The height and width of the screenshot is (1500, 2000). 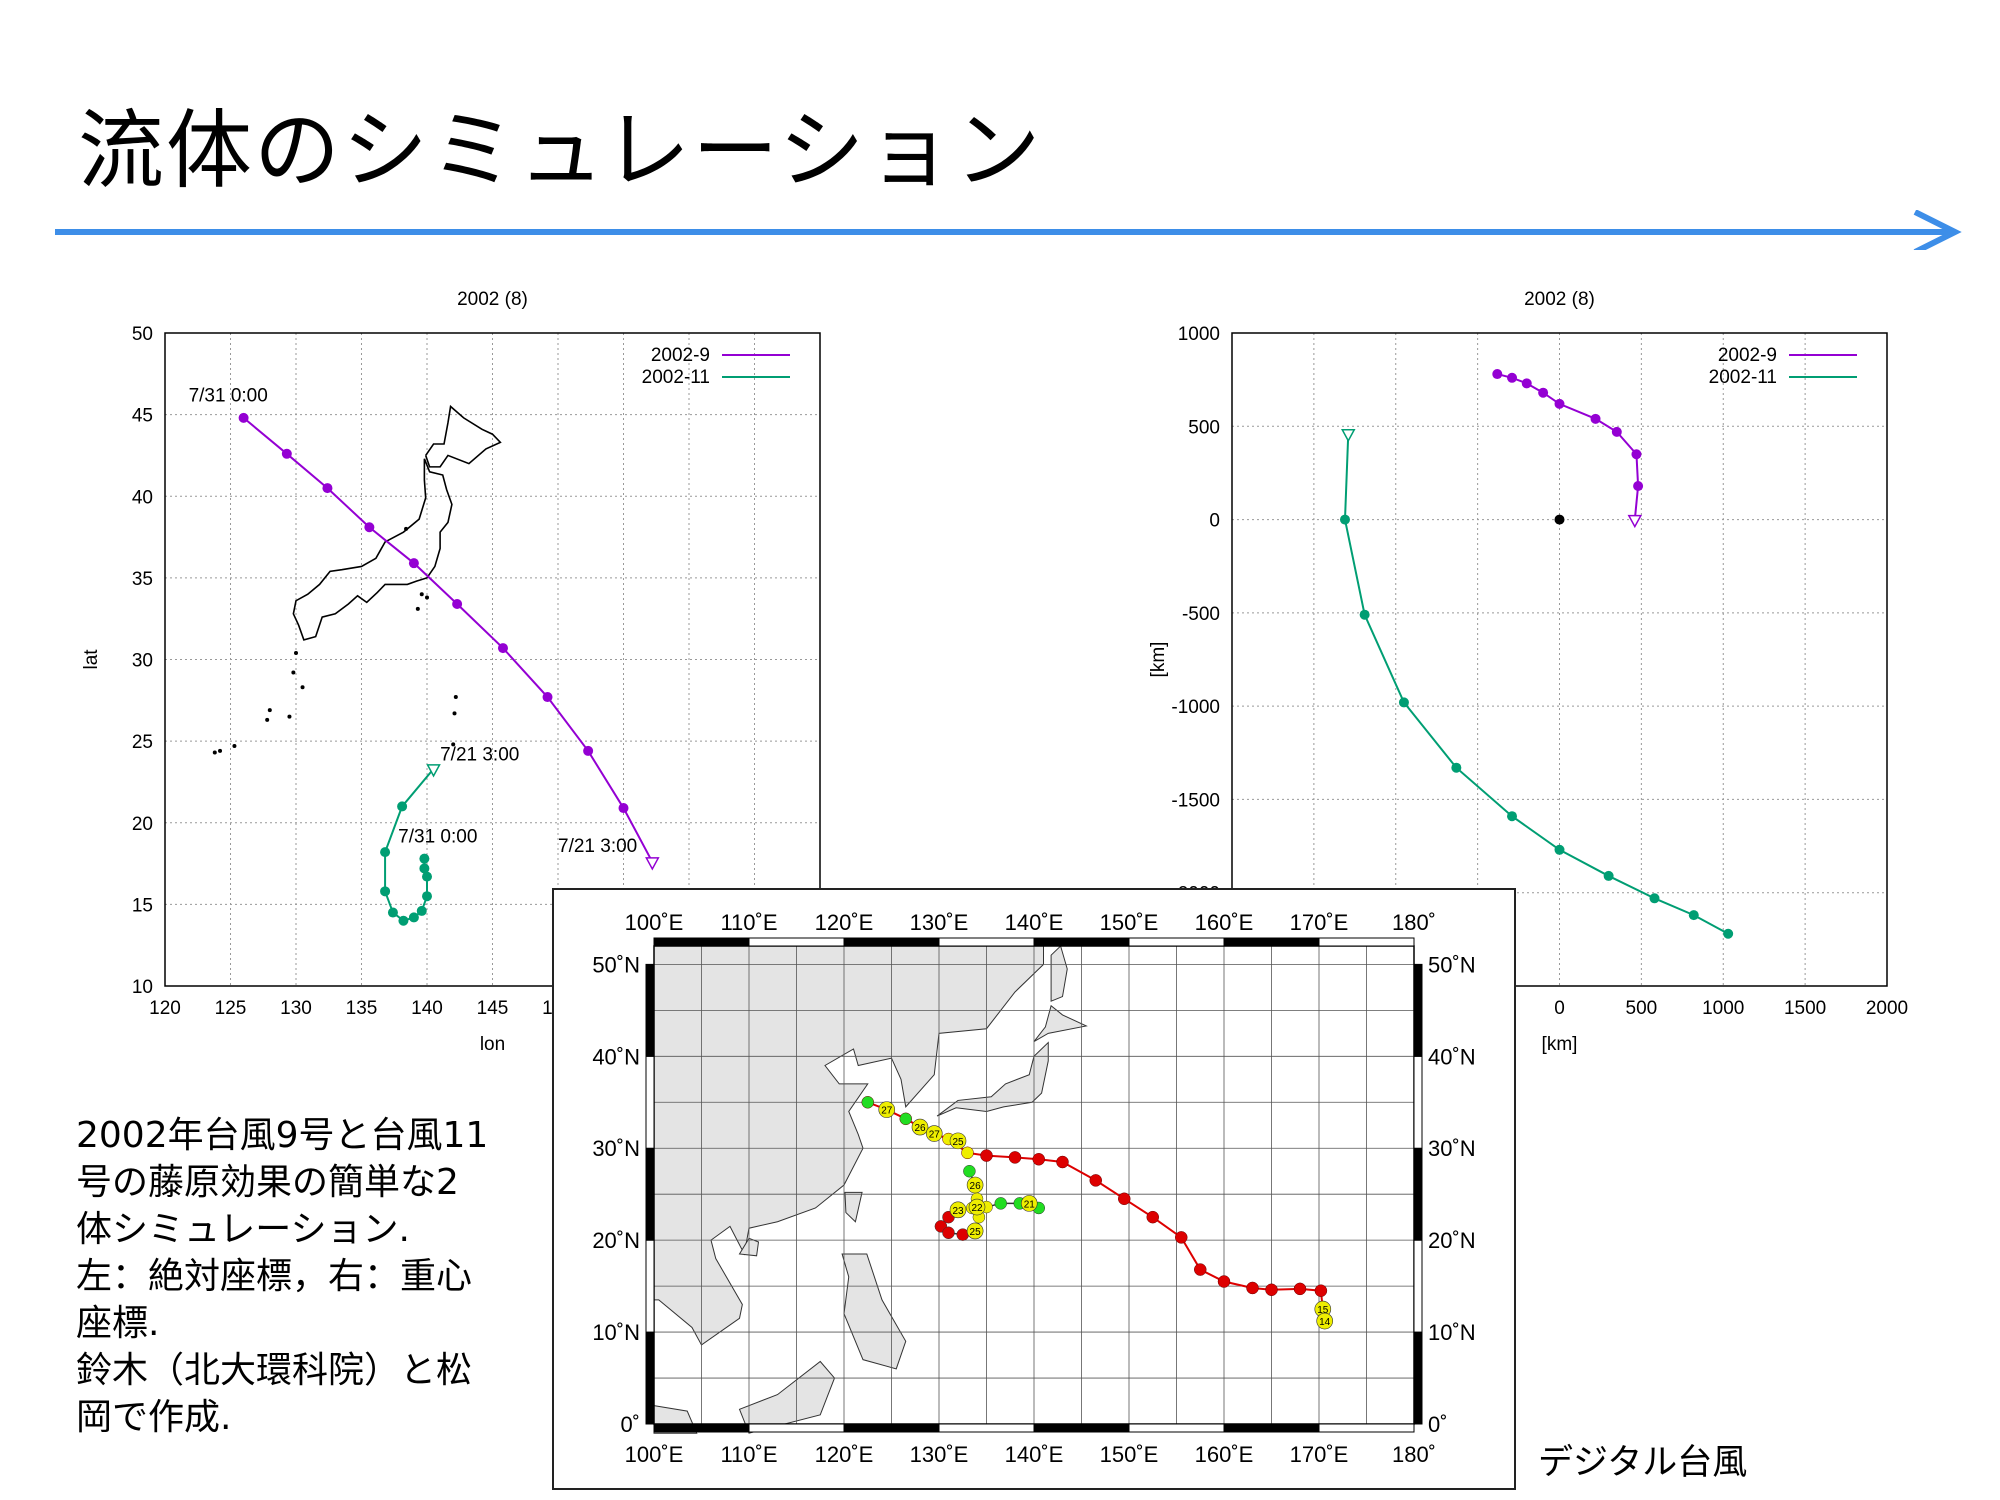 What do you see at coordinates (848, 1145) in the screenshot?
I see `asia-landmass` at bounding box center [848, 1145].